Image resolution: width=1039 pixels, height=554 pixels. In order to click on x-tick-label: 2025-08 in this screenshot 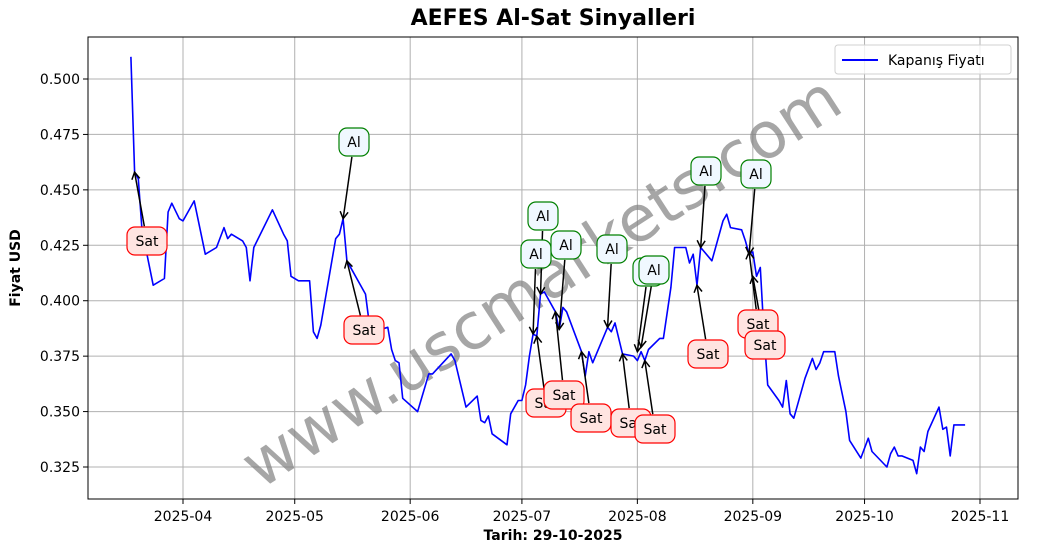, I will do `click(637, 517)`.